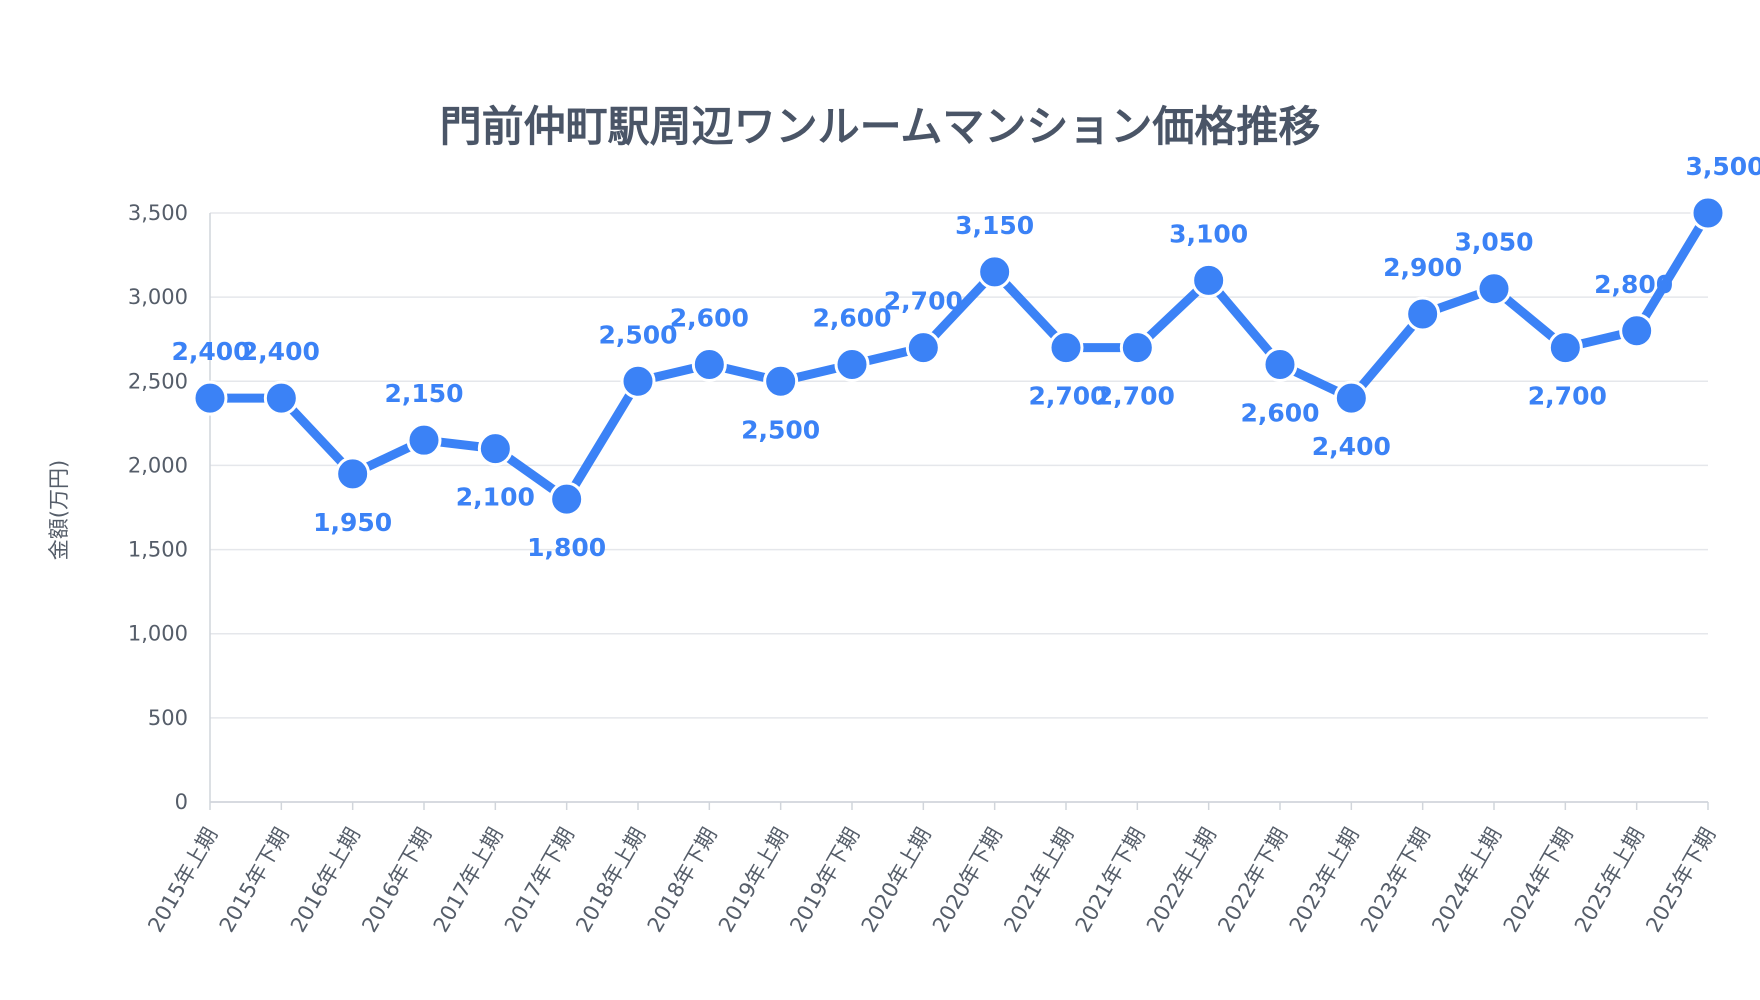 The height and width of the screenshot is (1000, 1760). Describe the element at coordinates (682, 880) in the screenshot. I see `x-tick-label: 2018年下期` at that location.